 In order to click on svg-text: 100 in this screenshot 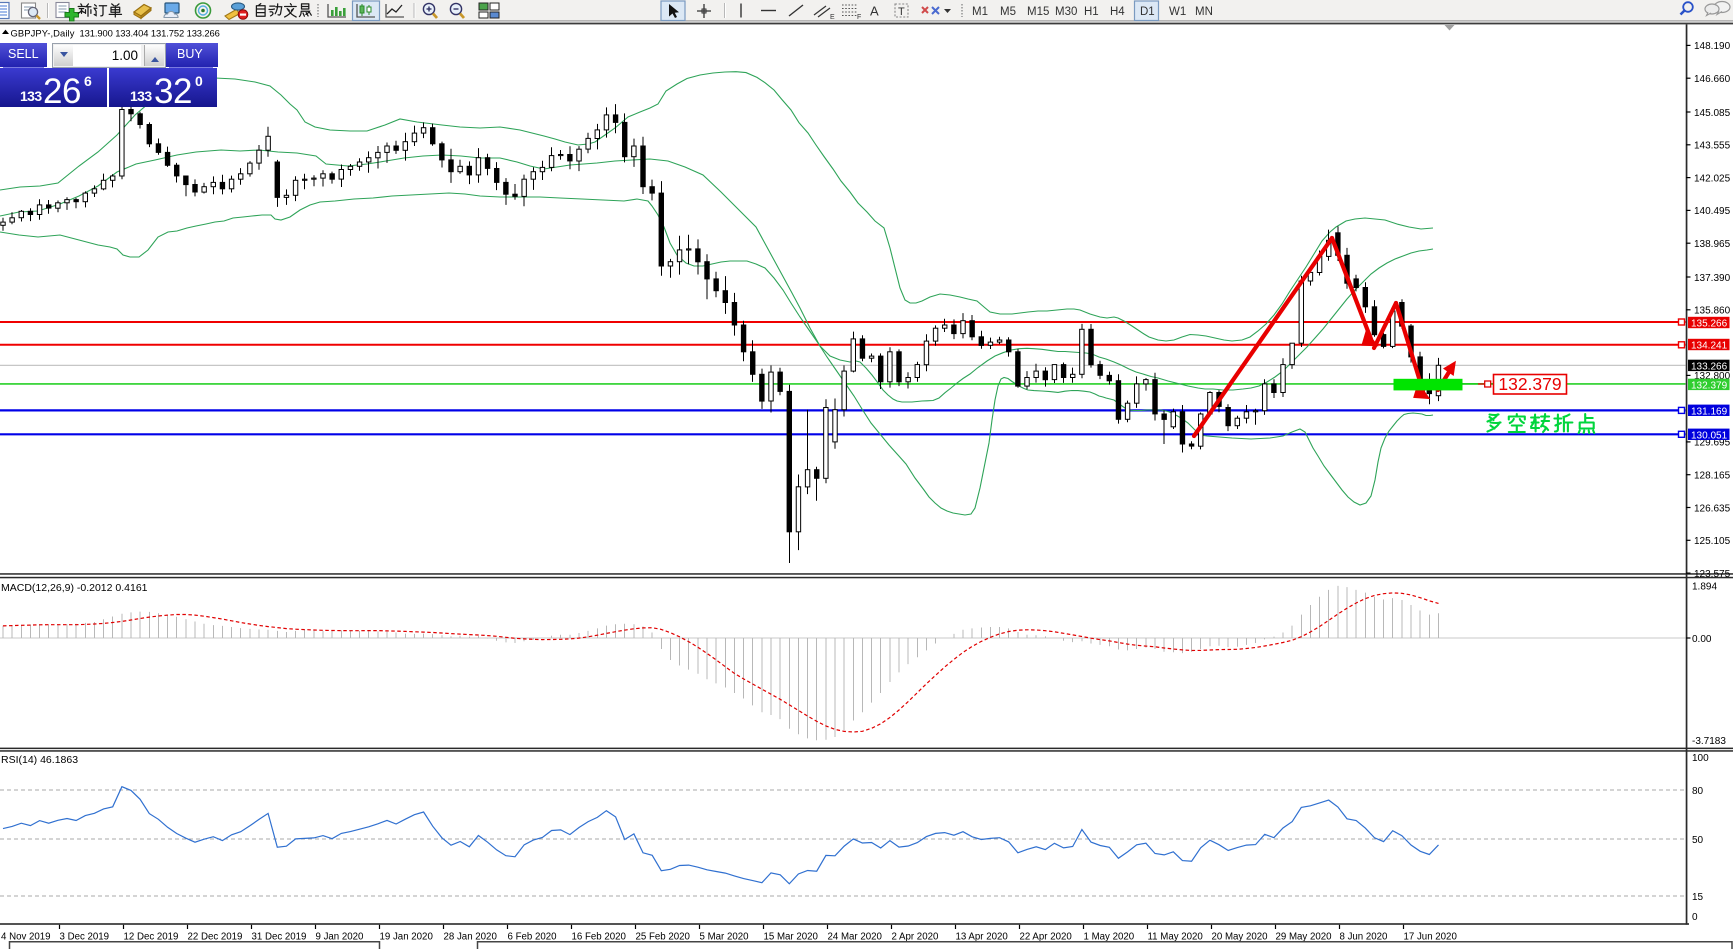, I will do `click(1700, 758)`.